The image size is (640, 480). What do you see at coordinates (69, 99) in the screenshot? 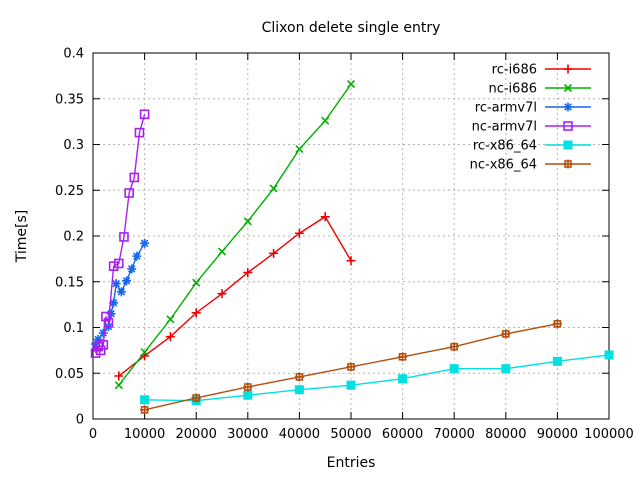
I see `y-tick-label: 0.35` at bounding box center [69, 99].